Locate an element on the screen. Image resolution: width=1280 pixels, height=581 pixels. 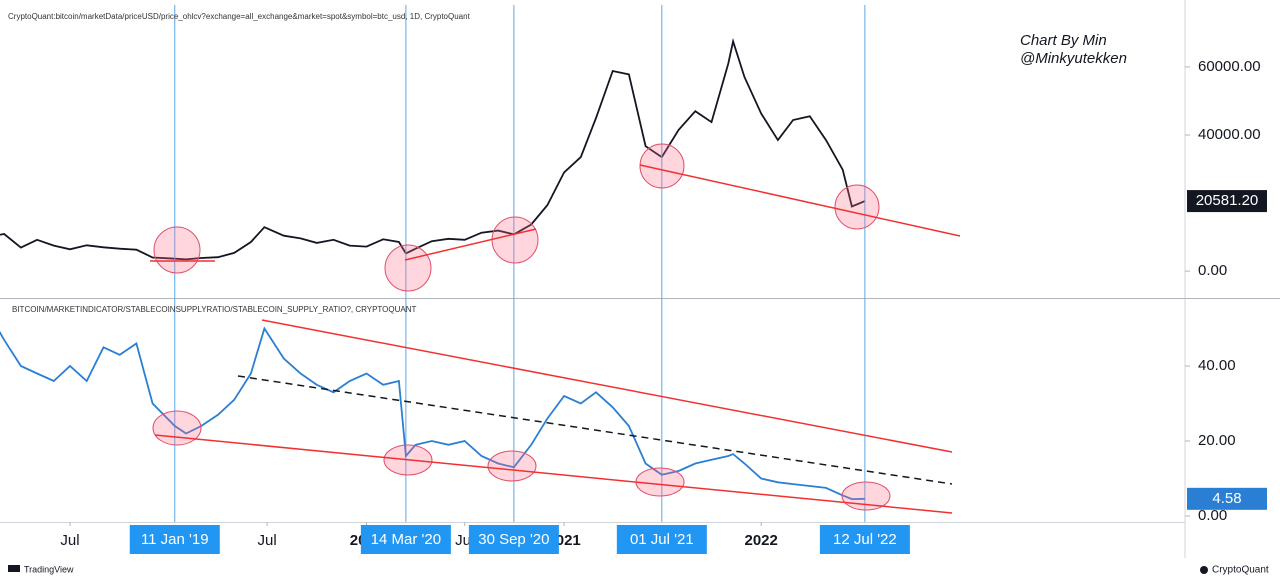
last-value-label: 20581.20 is located at coordinates (1227, 200).